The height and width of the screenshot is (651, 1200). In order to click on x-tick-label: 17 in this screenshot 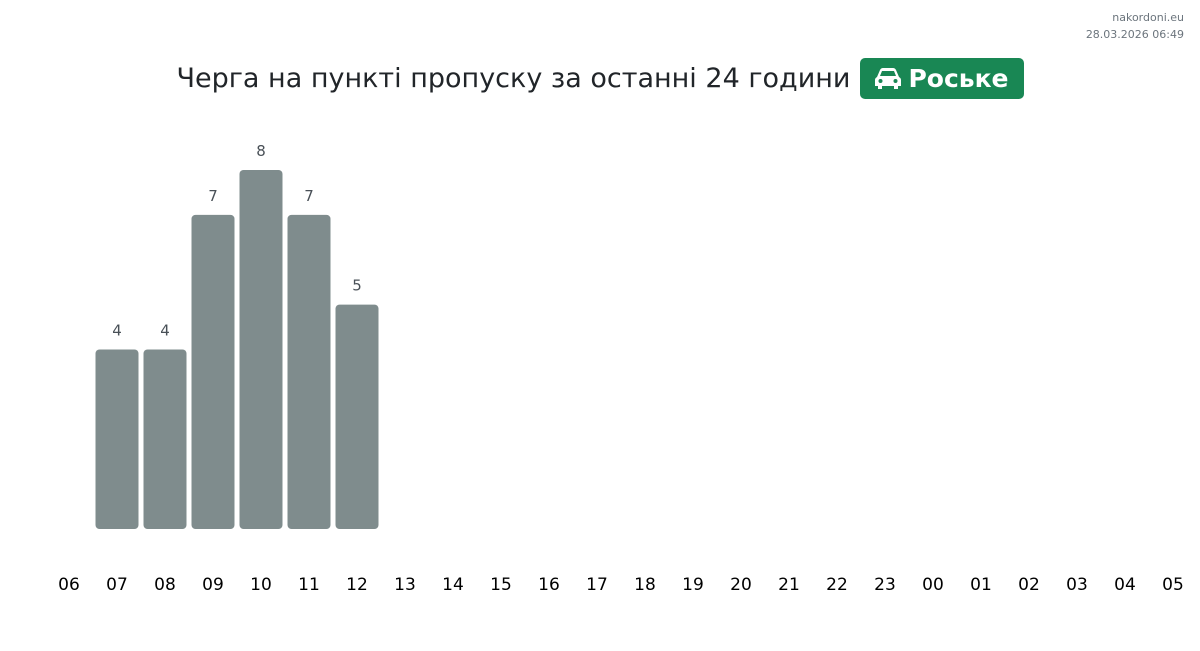, I will do `click(597, 585)`.